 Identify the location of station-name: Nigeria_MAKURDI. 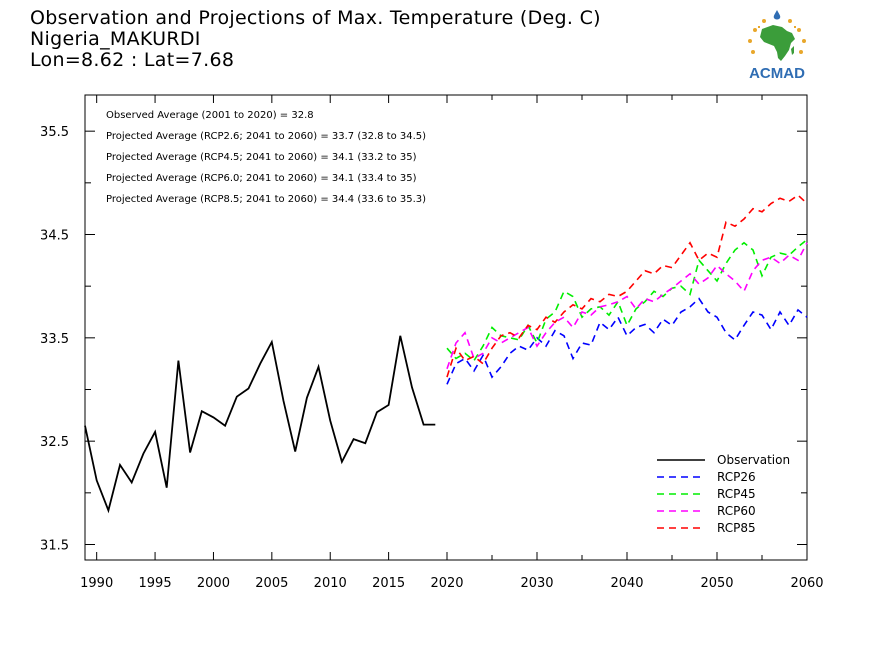
(115, 39).